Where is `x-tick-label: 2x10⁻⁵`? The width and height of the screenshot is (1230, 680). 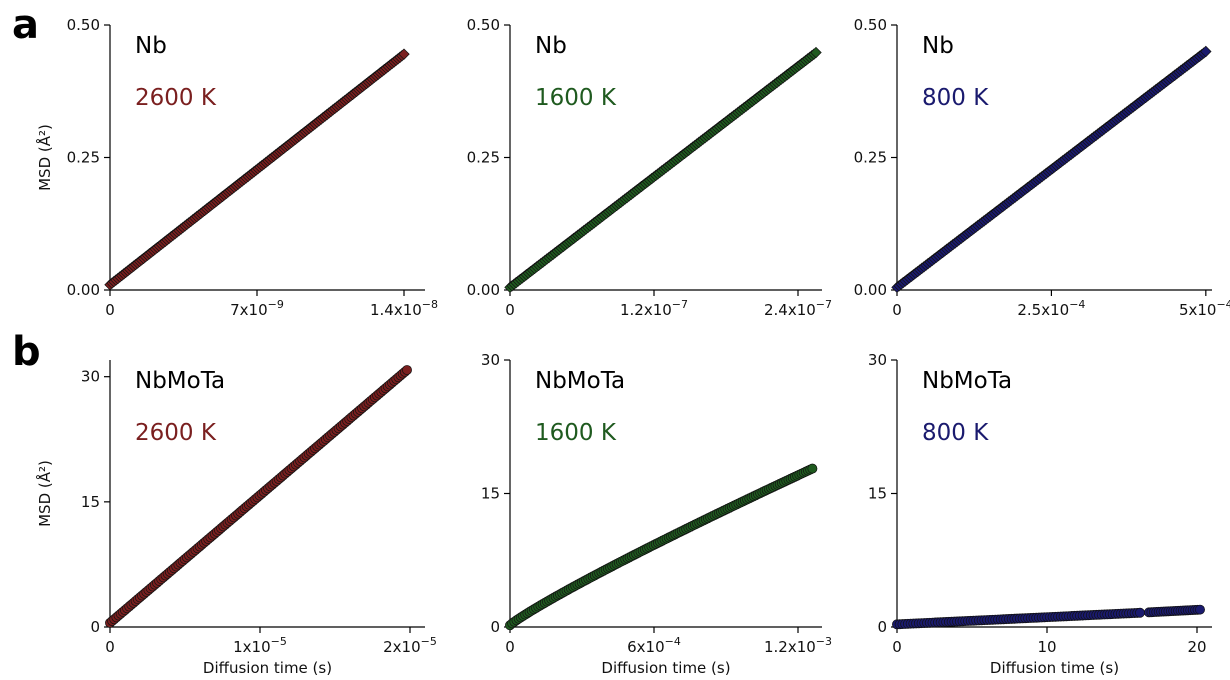
x-tick-label: 2x10⁻⁵ is located at coordinates (410, 645).